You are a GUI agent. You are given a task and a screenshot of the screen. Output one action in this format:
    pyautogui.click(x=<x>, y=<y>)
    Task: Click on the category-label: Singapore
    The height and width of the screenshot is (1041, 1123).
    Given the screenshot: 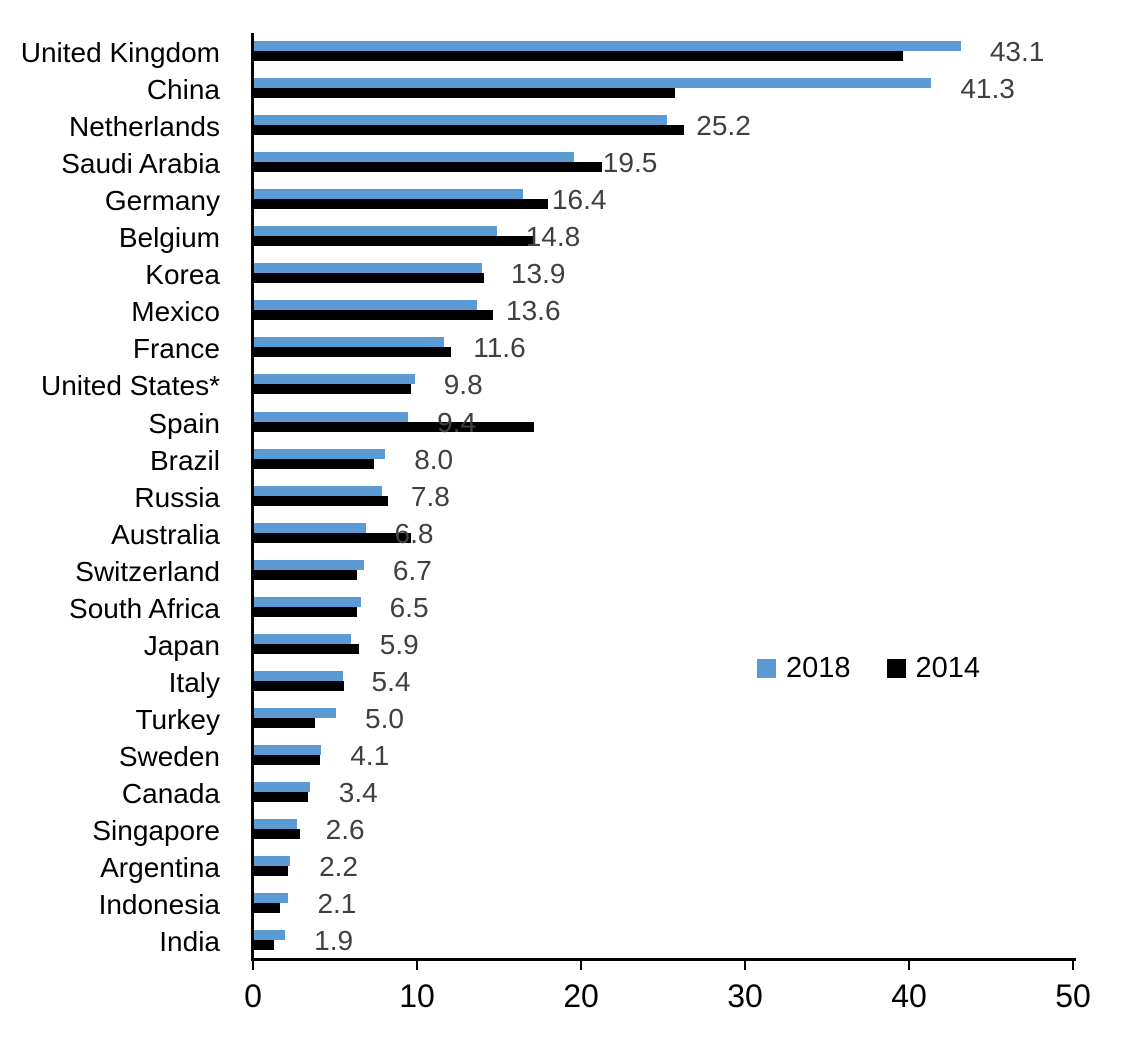 What is the action you would take?
    pyautogui.click(x=156, y=831)
    